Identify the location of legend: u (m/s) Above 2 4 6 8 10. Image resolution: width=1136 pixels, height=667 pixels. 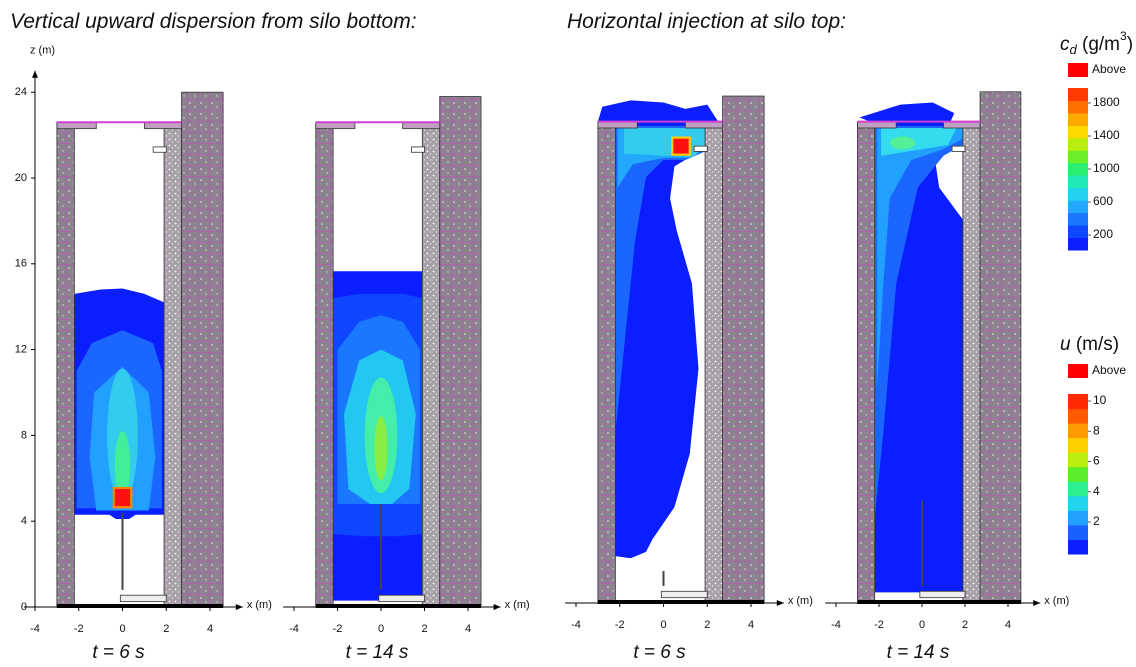
(1093, 444).